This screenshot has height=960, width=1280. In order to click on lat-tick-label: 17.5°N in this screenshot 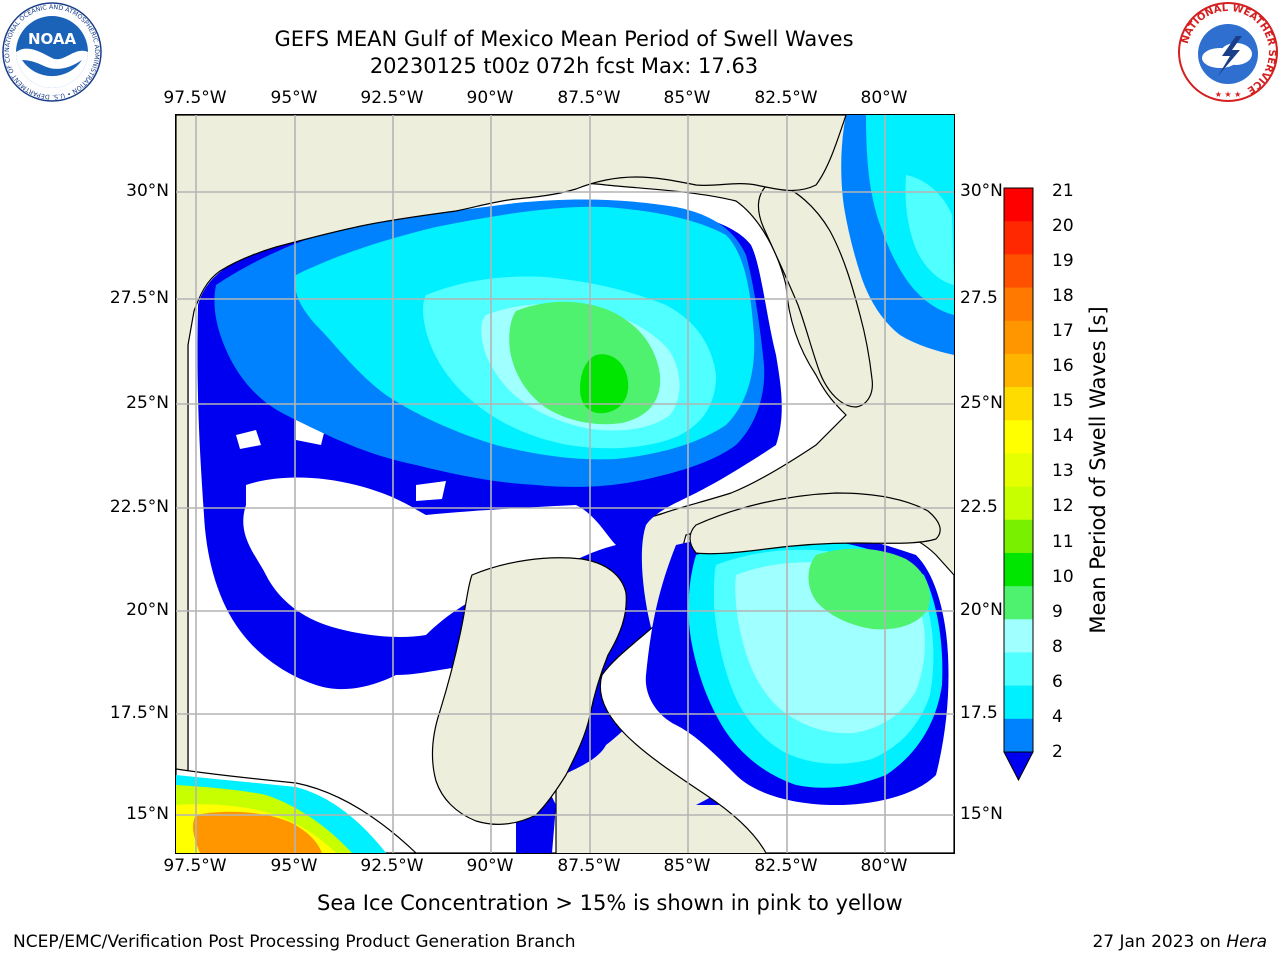, I will do `click(139, 713)`.